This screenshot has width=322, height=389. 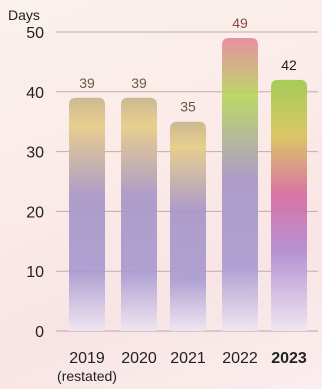 What do you see at coordinates (87, 358) in the screenshot?
I see `x-tick-label-2019: 2019` at bounding box center [87, 358].